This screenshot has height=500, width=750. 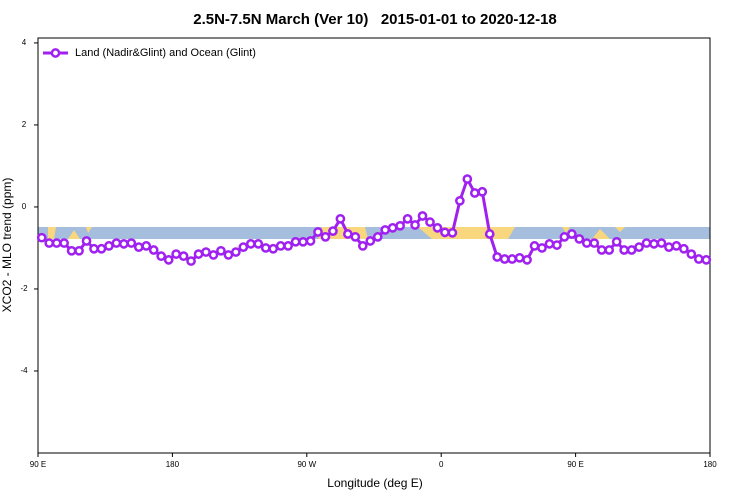 I want to click on x-axis-label: Longitude (deg E), so click(x=374, y=483).